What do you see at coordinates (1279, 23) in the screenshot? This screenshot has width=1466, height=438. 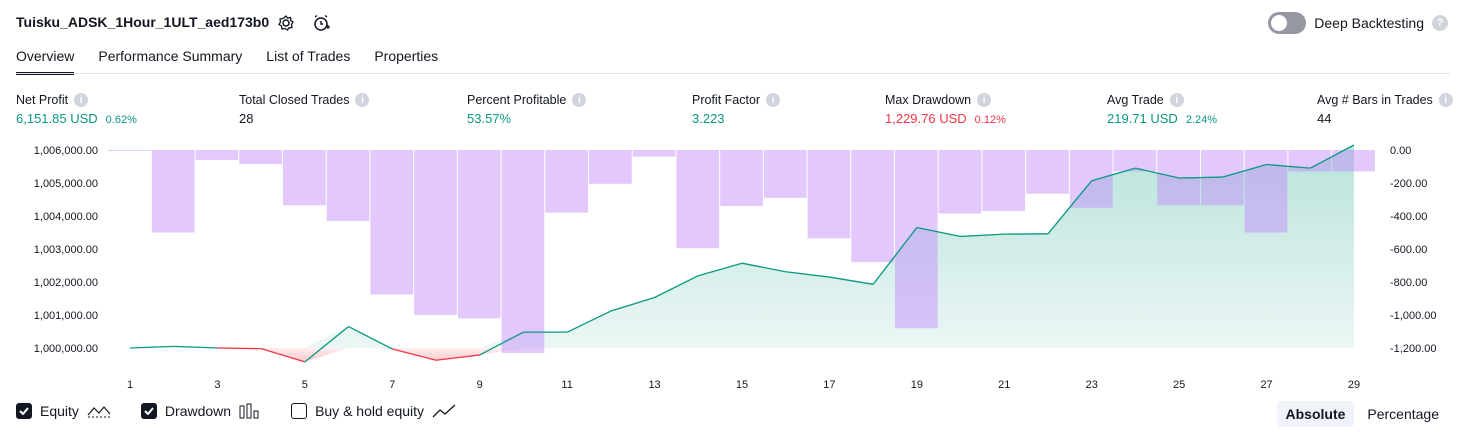 I see `toggle-knob` at bounding box center [1279, 23].